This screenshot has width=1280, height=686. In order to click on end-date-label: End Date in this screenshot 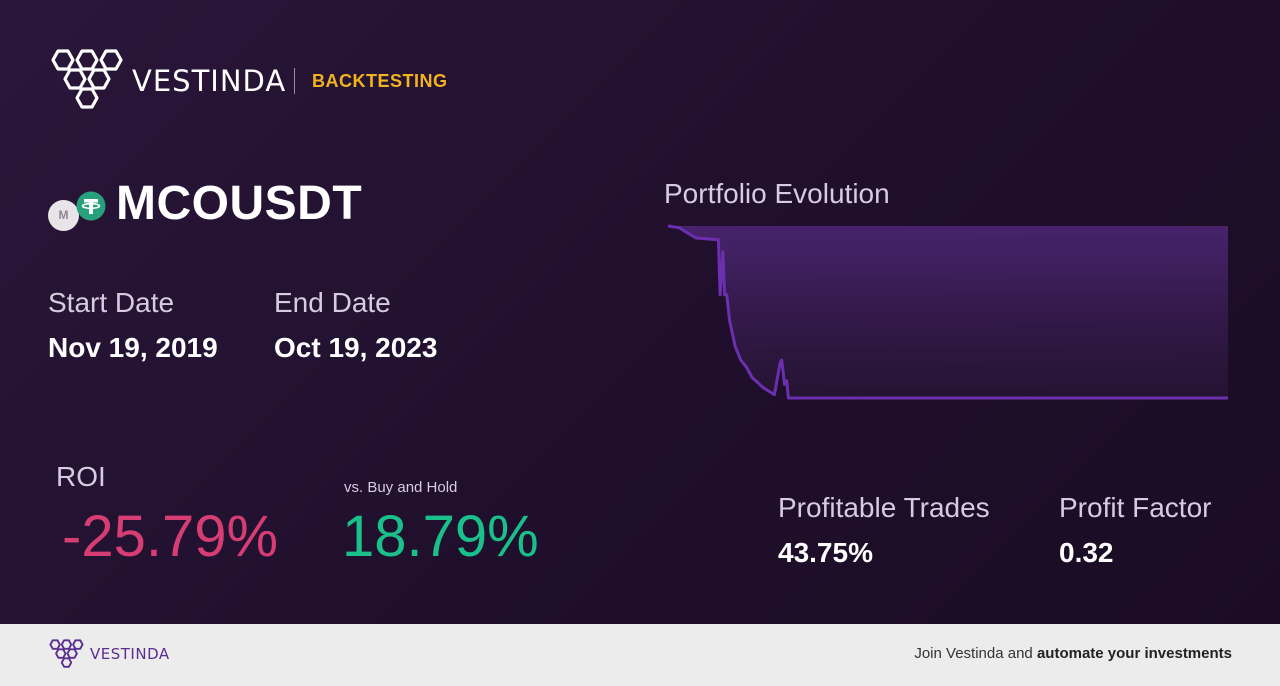, I will do `click(332, 302)`.